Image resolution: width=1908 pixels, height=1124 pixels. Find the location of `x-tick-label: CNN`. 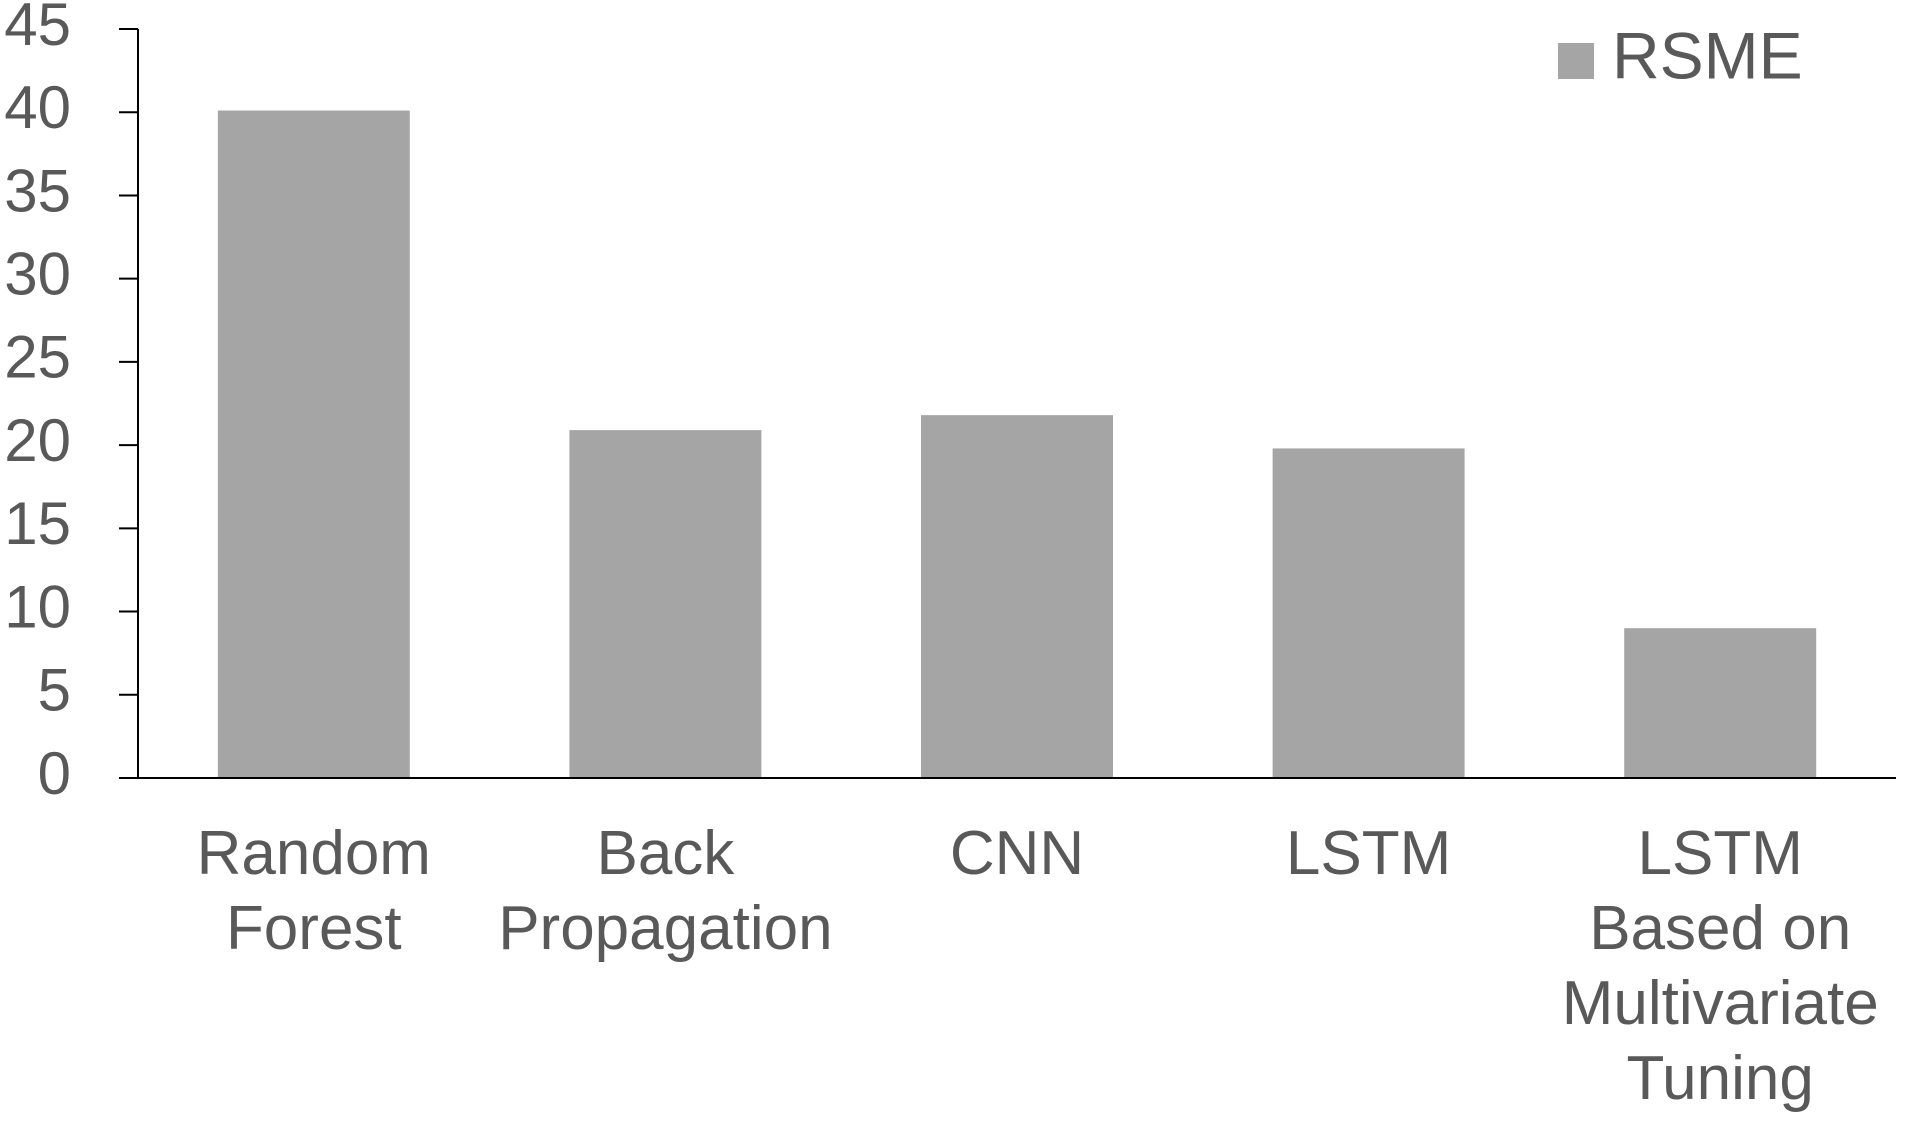

x-tick-label: CNN is located at coordinates (1017, 853).